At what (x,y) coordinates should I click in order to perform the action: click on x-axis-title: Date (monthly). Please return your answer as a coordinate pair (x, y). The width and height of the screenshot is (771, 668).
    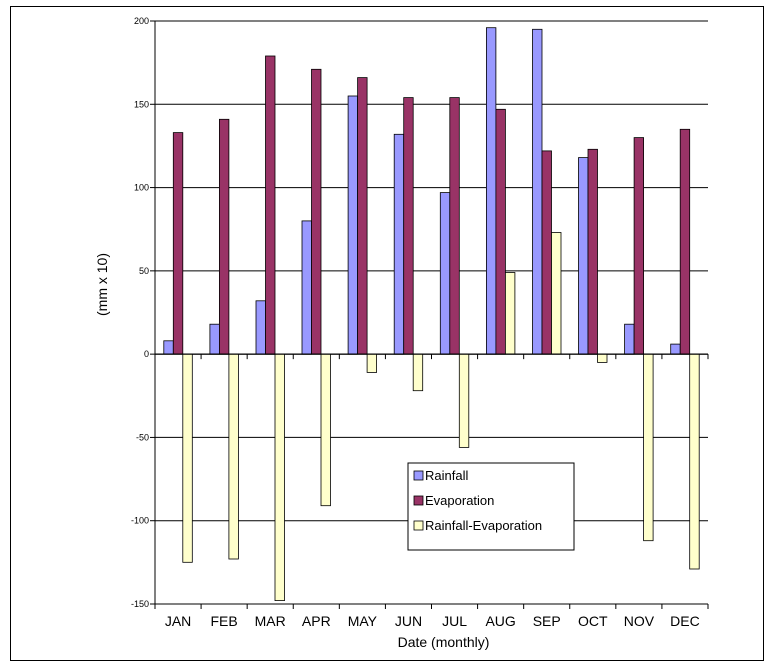
    Looking at the image, I should click on (444, 642).